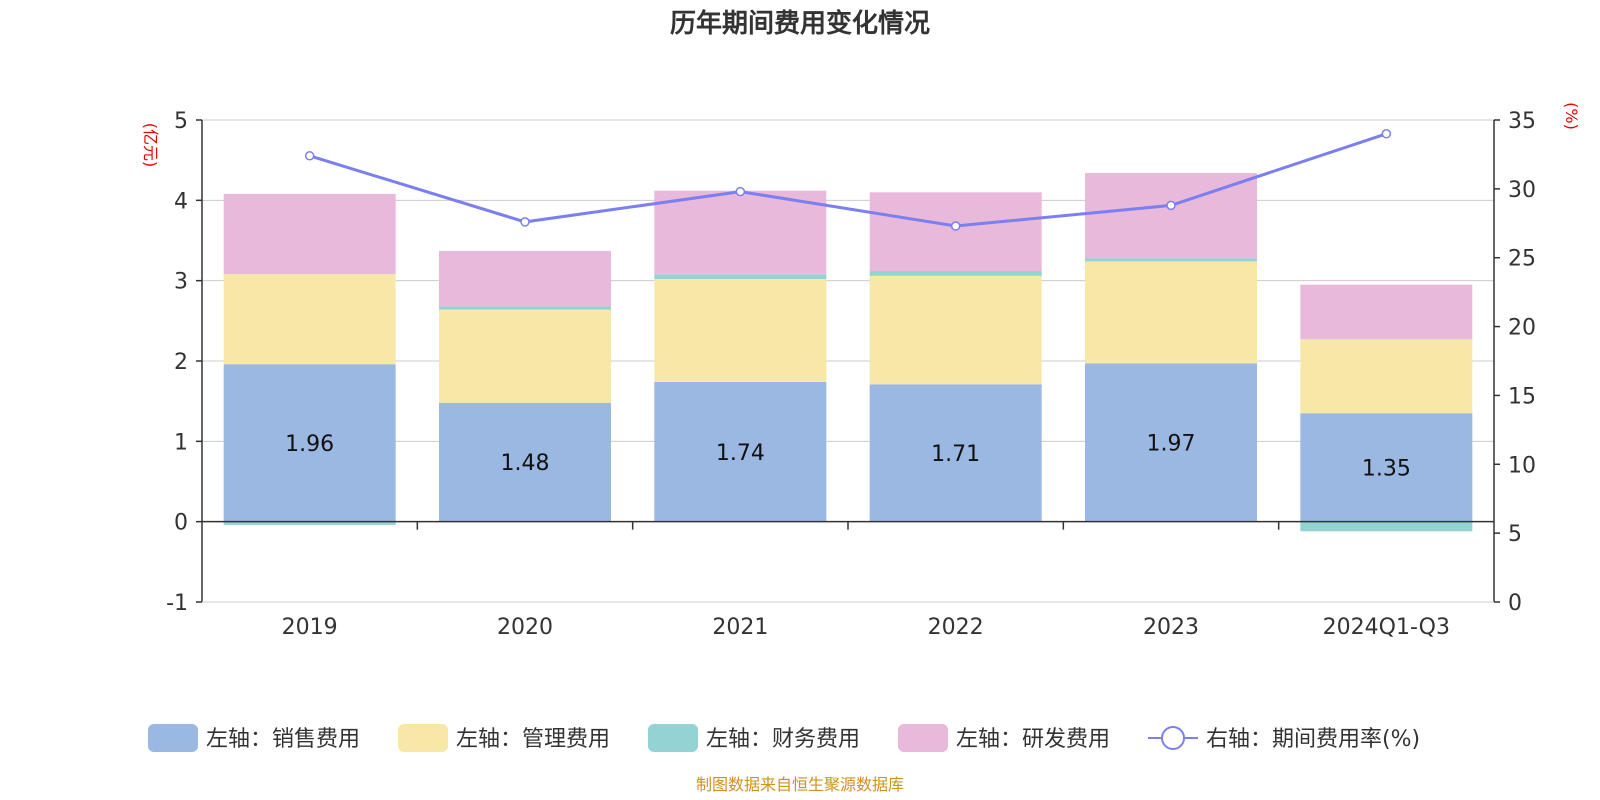 This screenshot has height=800, width=1600. What do you see at coordinates (800, 784) in the screenshot?
I see `source-note: 制图数据来自恒生聚源数据库` at bounding box center [800, 784].